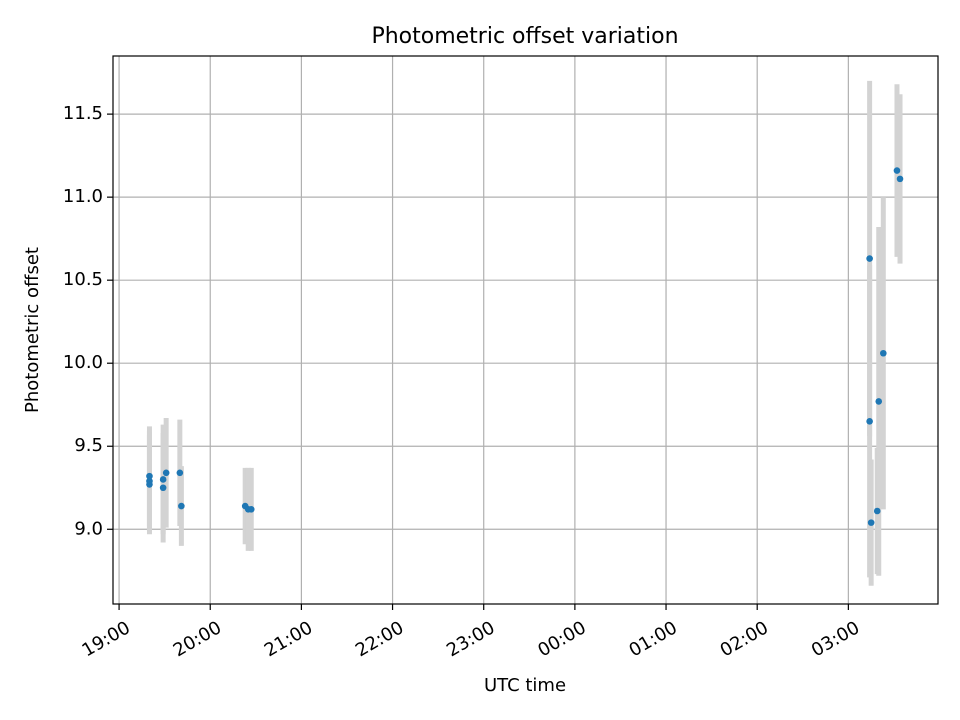 This screenshot has height=720, width=960. Describe the element at coordinates (83, 362) in the screenshot. I see `y-tick-label: 10.0` at that location.